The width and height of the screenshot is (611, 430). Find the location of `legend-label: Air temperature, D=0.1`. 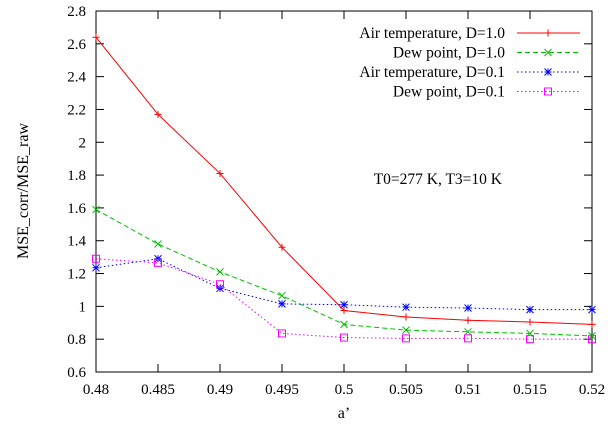

legend-label: Air temperature, D=0.1 is located at coordinates (432, 72).